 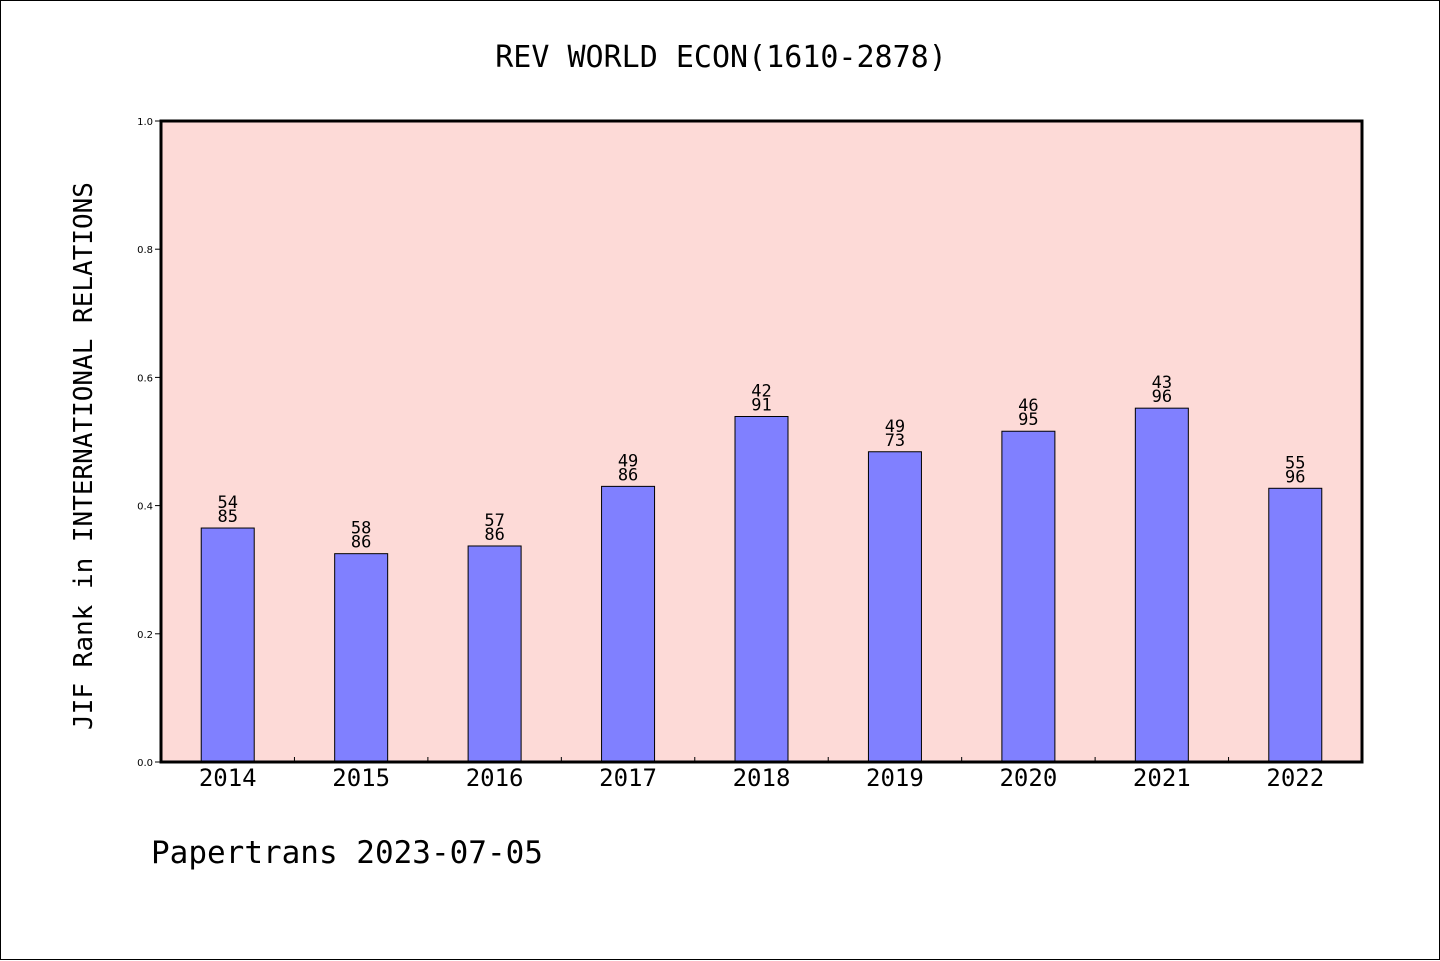 I want to click on y-tick-label: 0.0, so click(x=145, y=763).